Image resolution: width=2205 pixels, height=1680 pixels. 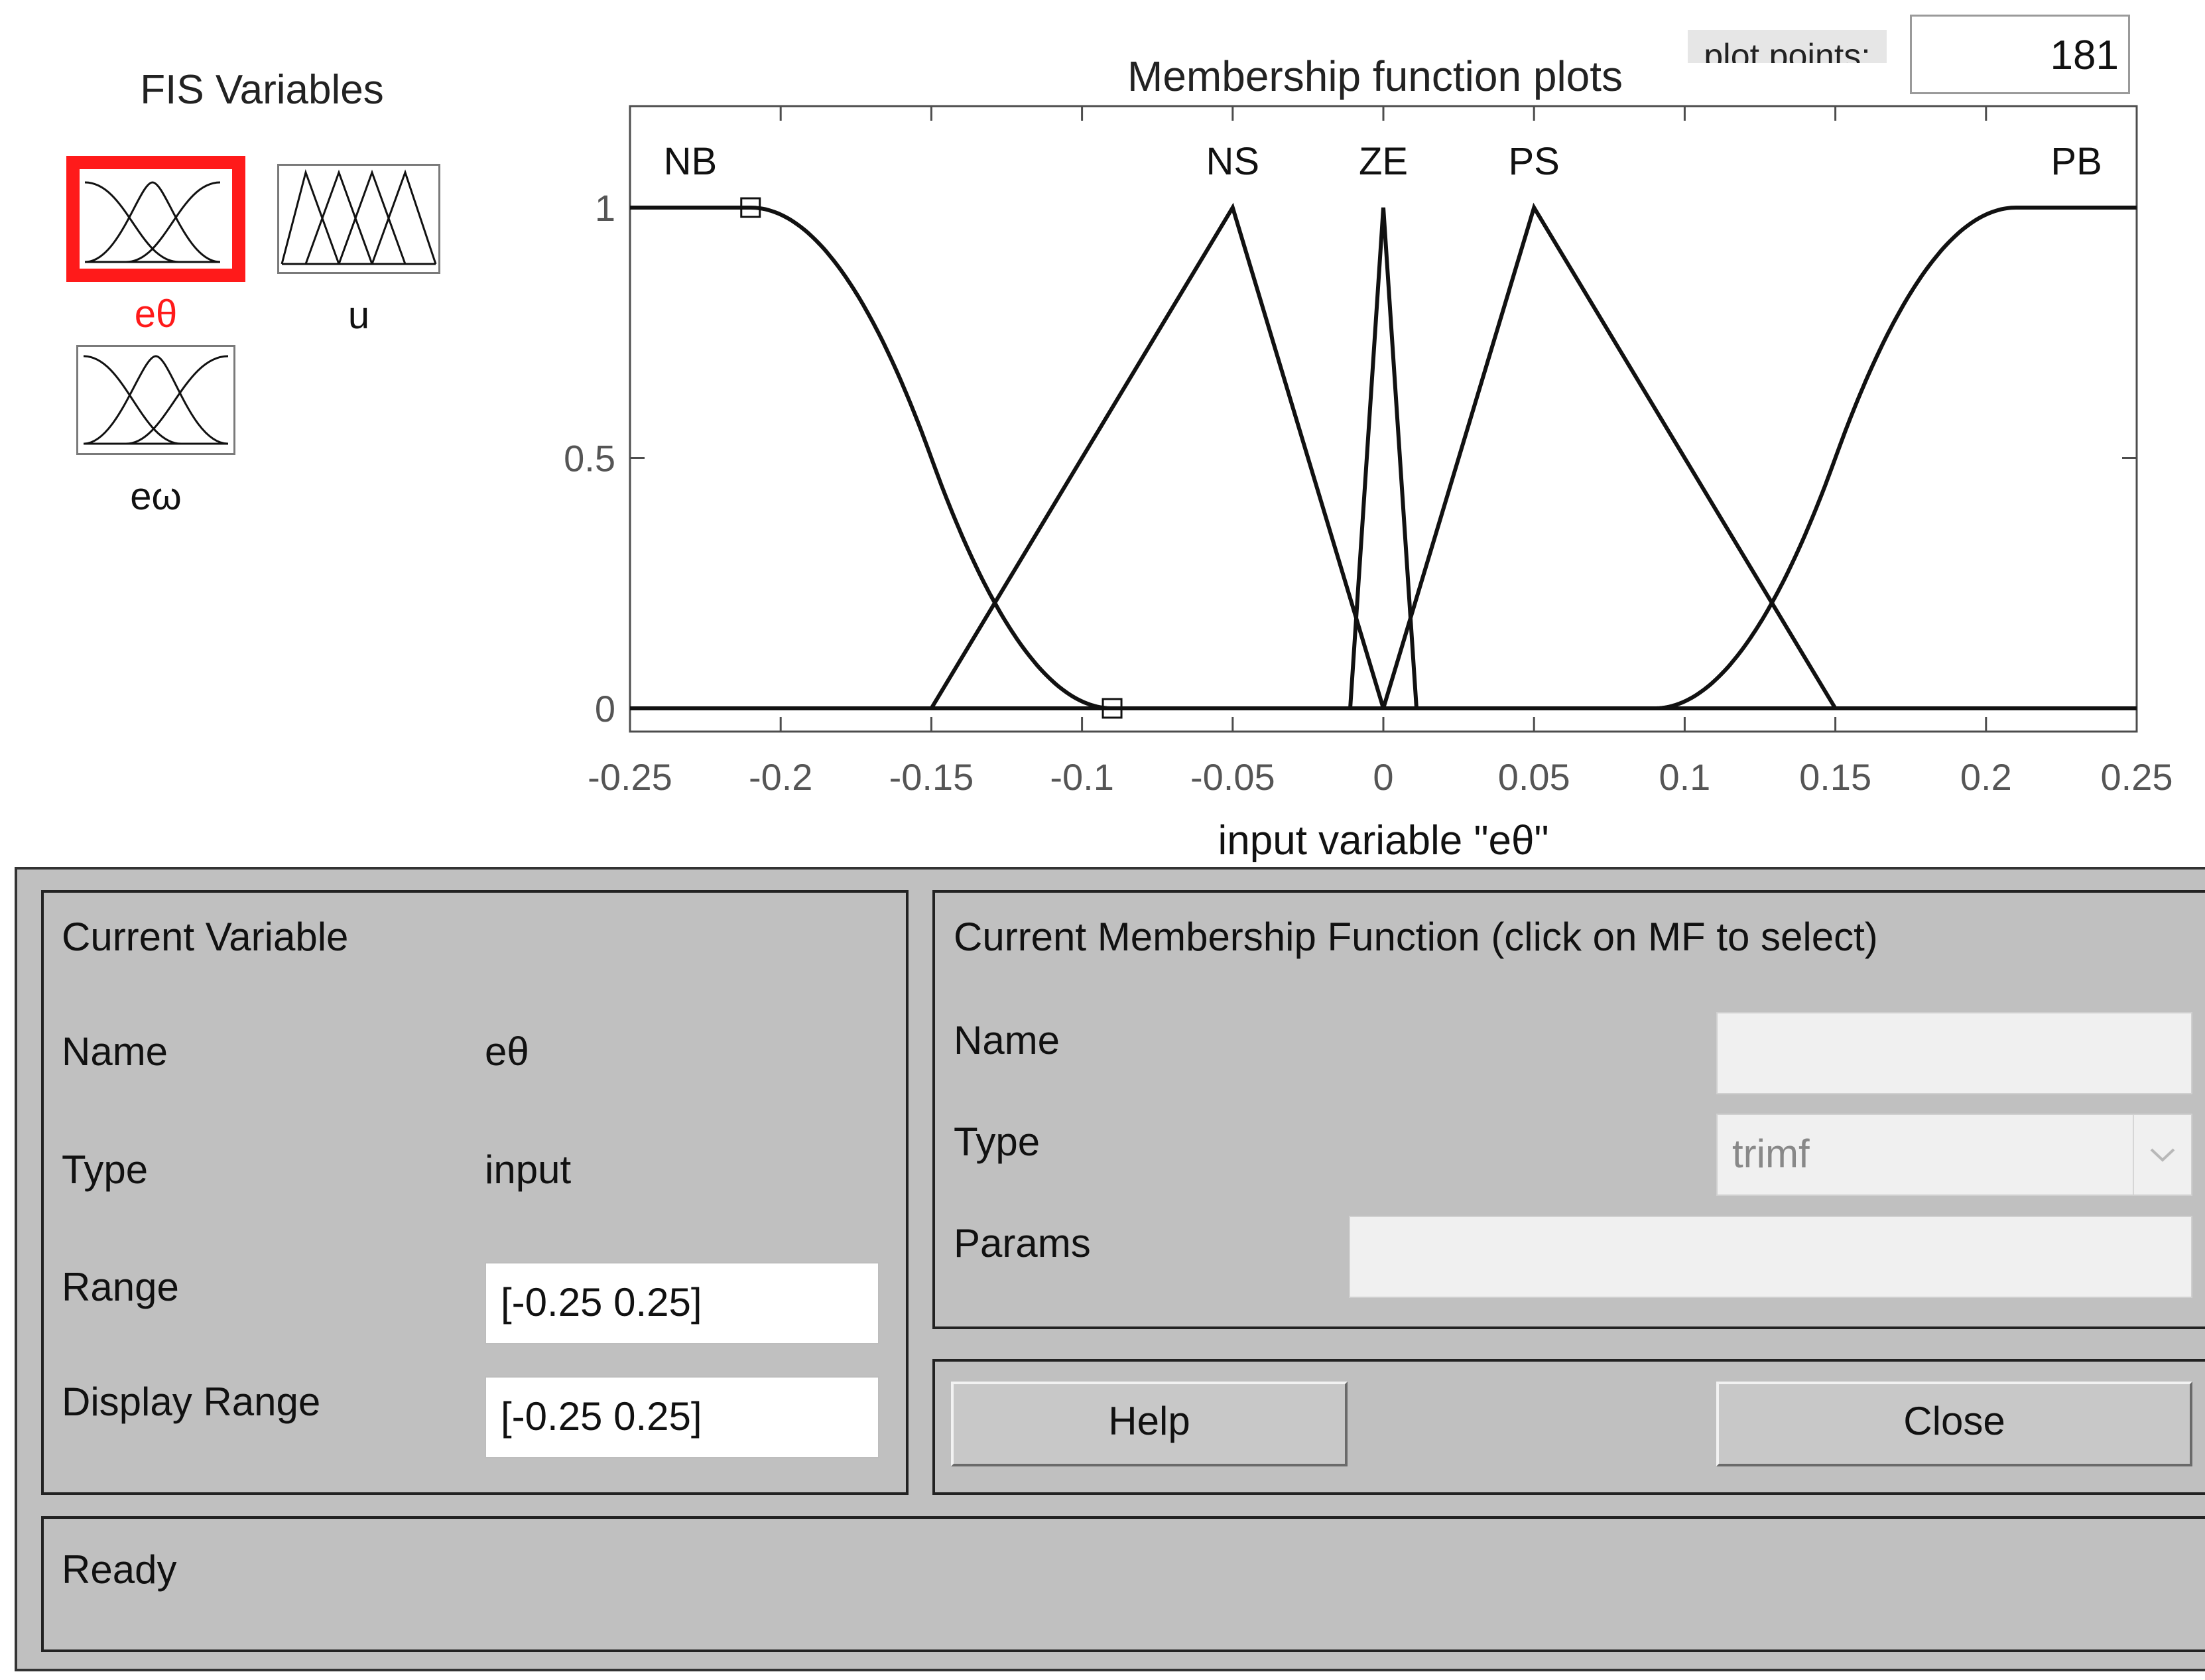 I want to click on plot-title: Membership function plots, so click(x=1375, y=76).